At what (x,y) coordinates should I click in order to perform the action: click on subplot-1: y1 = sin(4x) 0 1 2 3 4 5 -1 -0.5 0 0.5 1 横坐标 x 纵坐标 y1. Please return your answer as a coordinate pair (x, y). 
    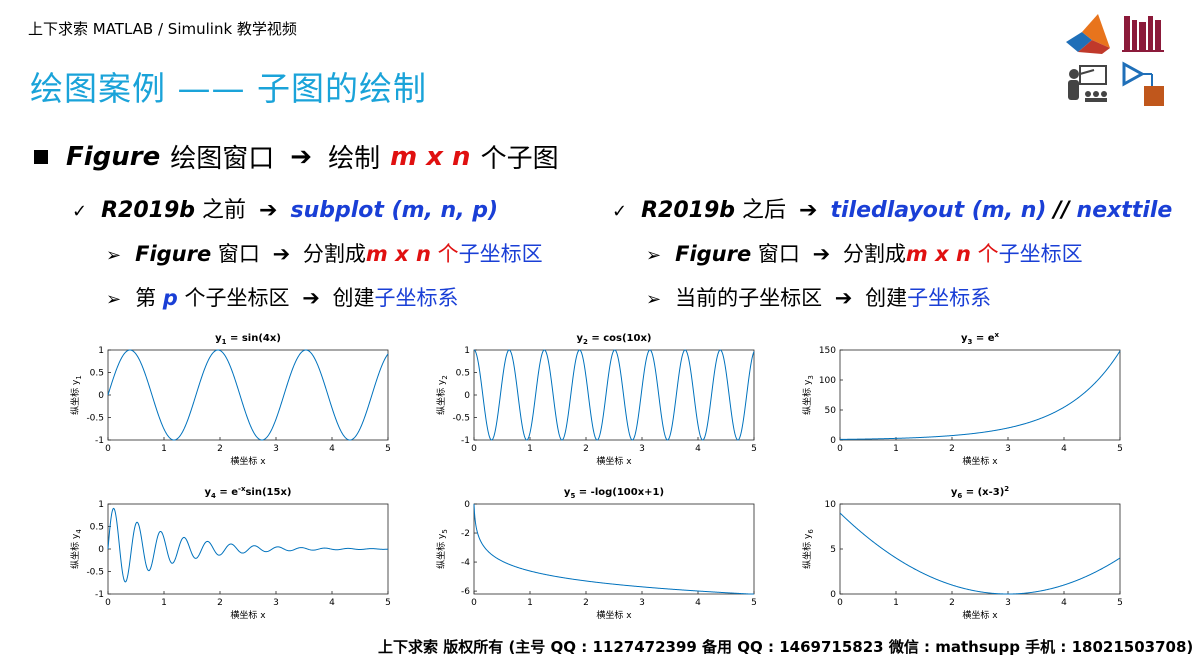
    Looking at the image, I should click on (230, 400).